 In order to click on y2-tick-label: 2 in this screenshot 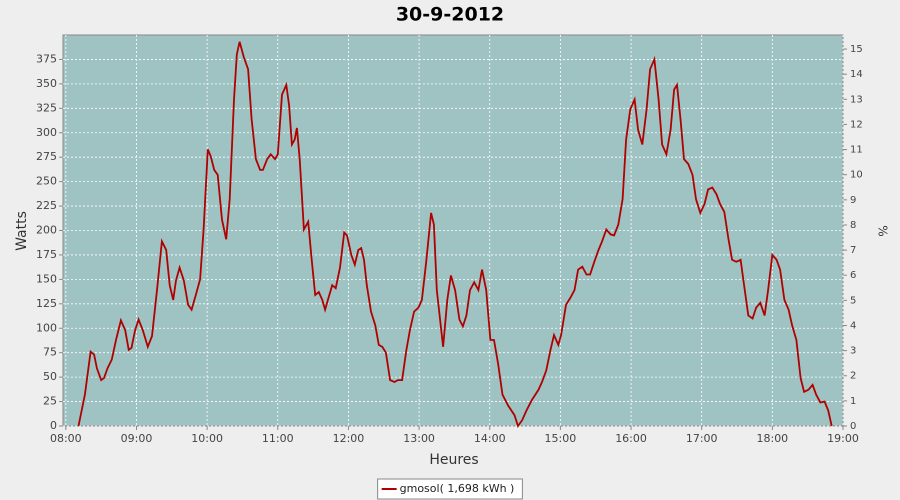, I will do `click(853, 376)`.